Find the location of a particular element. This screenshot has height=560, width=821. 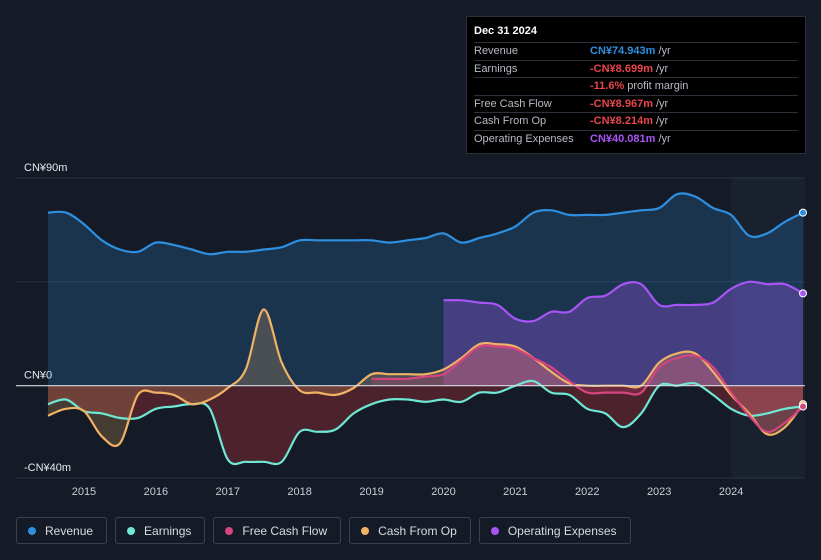

tooltip-row: Operating Expenses CN¥40.081m/yr is located at coordinates (636, 139).